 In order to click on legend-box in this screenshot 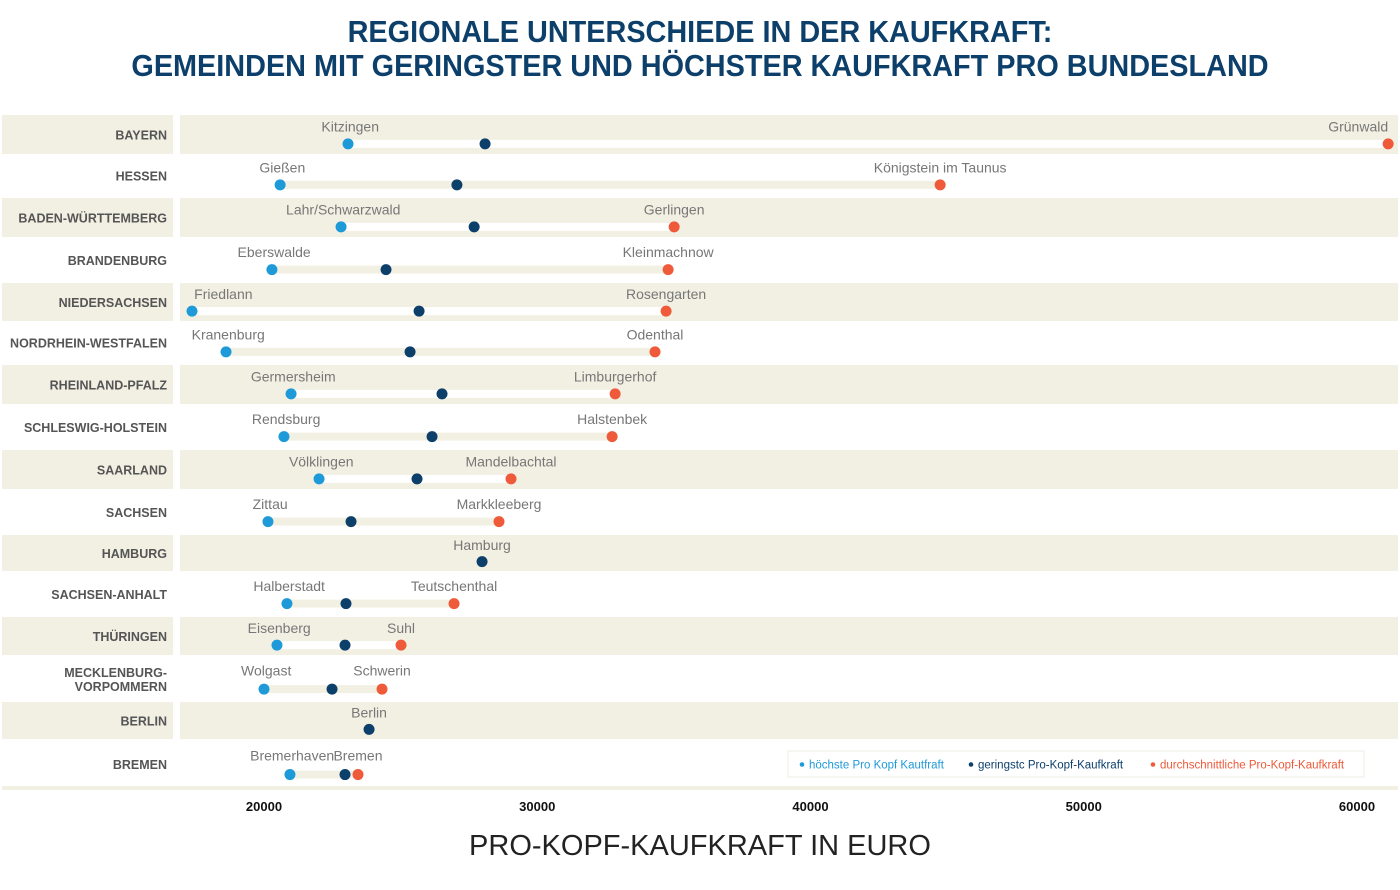, I will do `click(1076, 764)`.